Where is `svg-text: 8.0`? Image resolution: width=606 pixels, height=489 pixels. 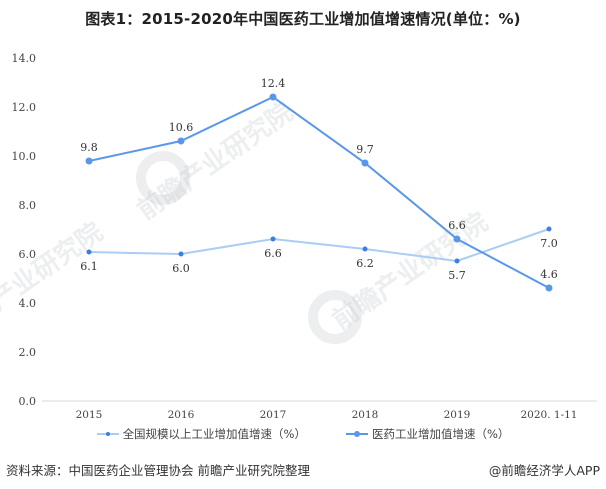
svg-text: 8.0 is located at coordinates (28, 205).